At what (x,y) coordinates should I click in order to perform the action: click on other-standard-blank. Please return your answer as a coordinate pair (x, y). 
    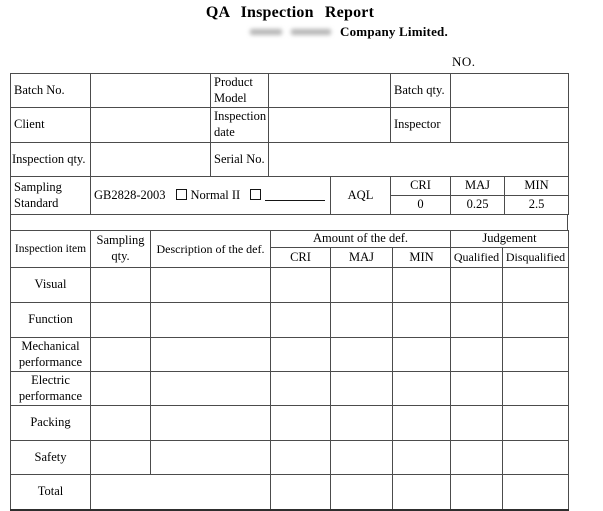
    Looking at the image, I should click on (295, 194).